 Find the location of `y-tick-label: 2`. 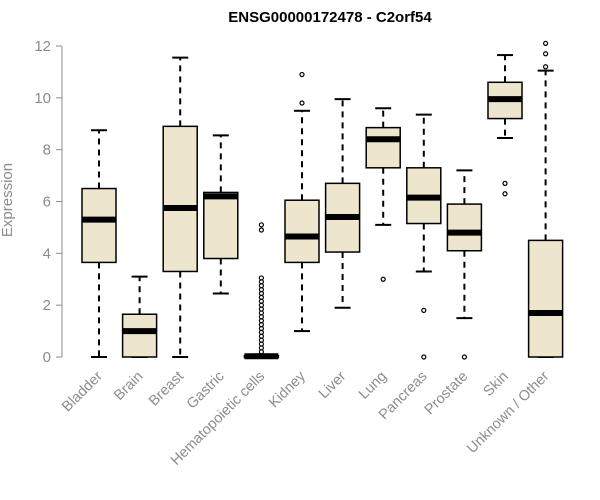

y-tick-label: 2 is located at coordinates (47, 305).